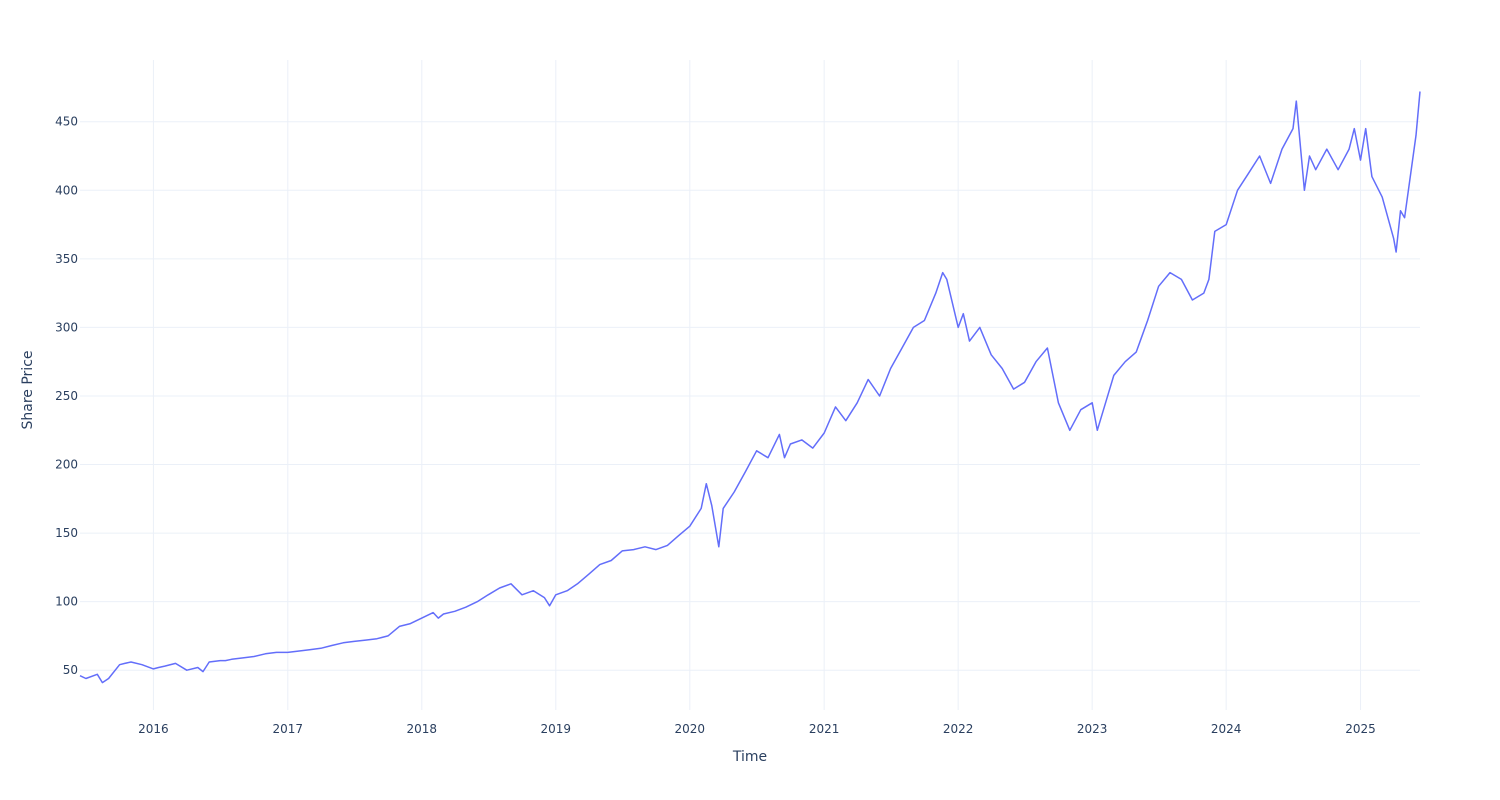 The image size is (1500, 800). What do you see at coordinates (288, 729) in the screenshot?
I see `x-tick-label: 2017` at bounding box center [288, 729].